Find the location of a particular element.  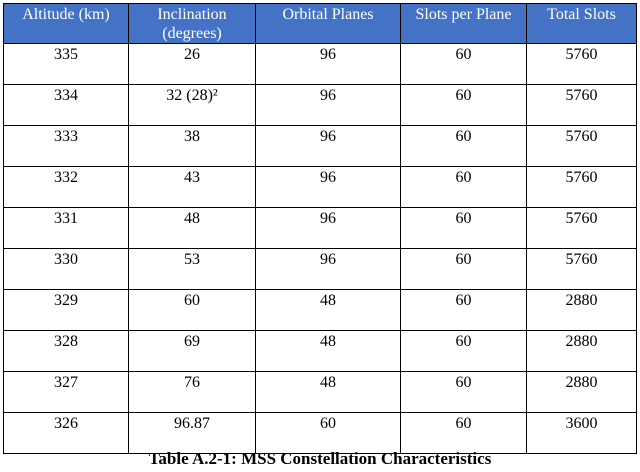

table-cell: 328 is located at coordinates (66, 351).